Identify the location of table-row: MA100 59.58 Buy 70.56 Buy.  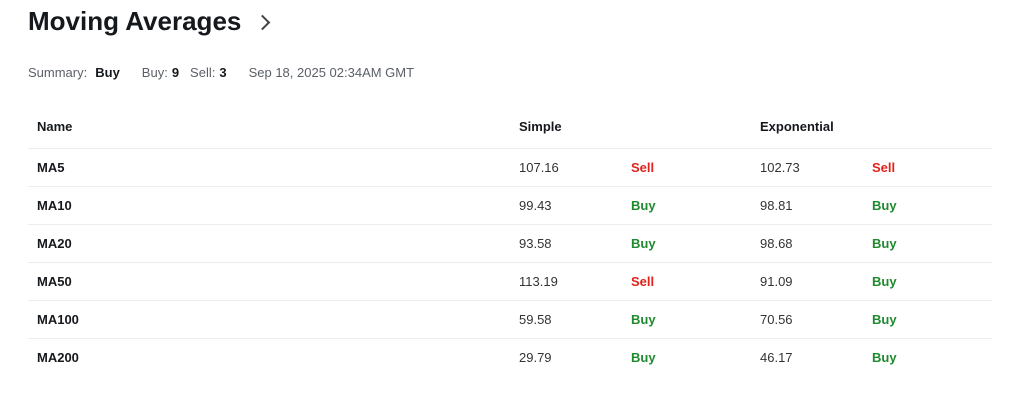
(510, 319).